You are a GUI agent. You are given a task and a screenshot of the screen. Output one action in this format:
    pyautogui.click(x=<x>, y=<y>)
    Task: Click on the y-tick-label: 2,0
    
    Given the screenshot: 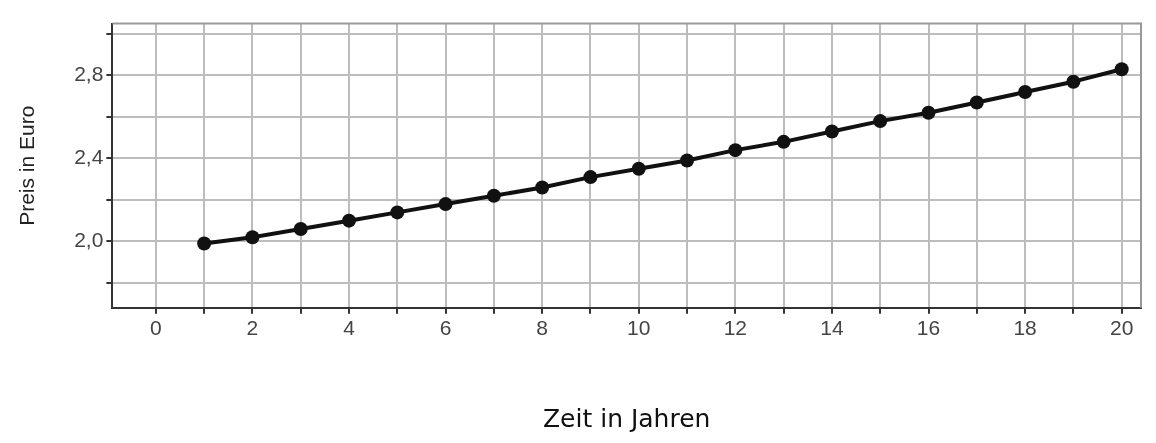 What is the action you would take?
    pyautogui.click(x=89, y=240)
    